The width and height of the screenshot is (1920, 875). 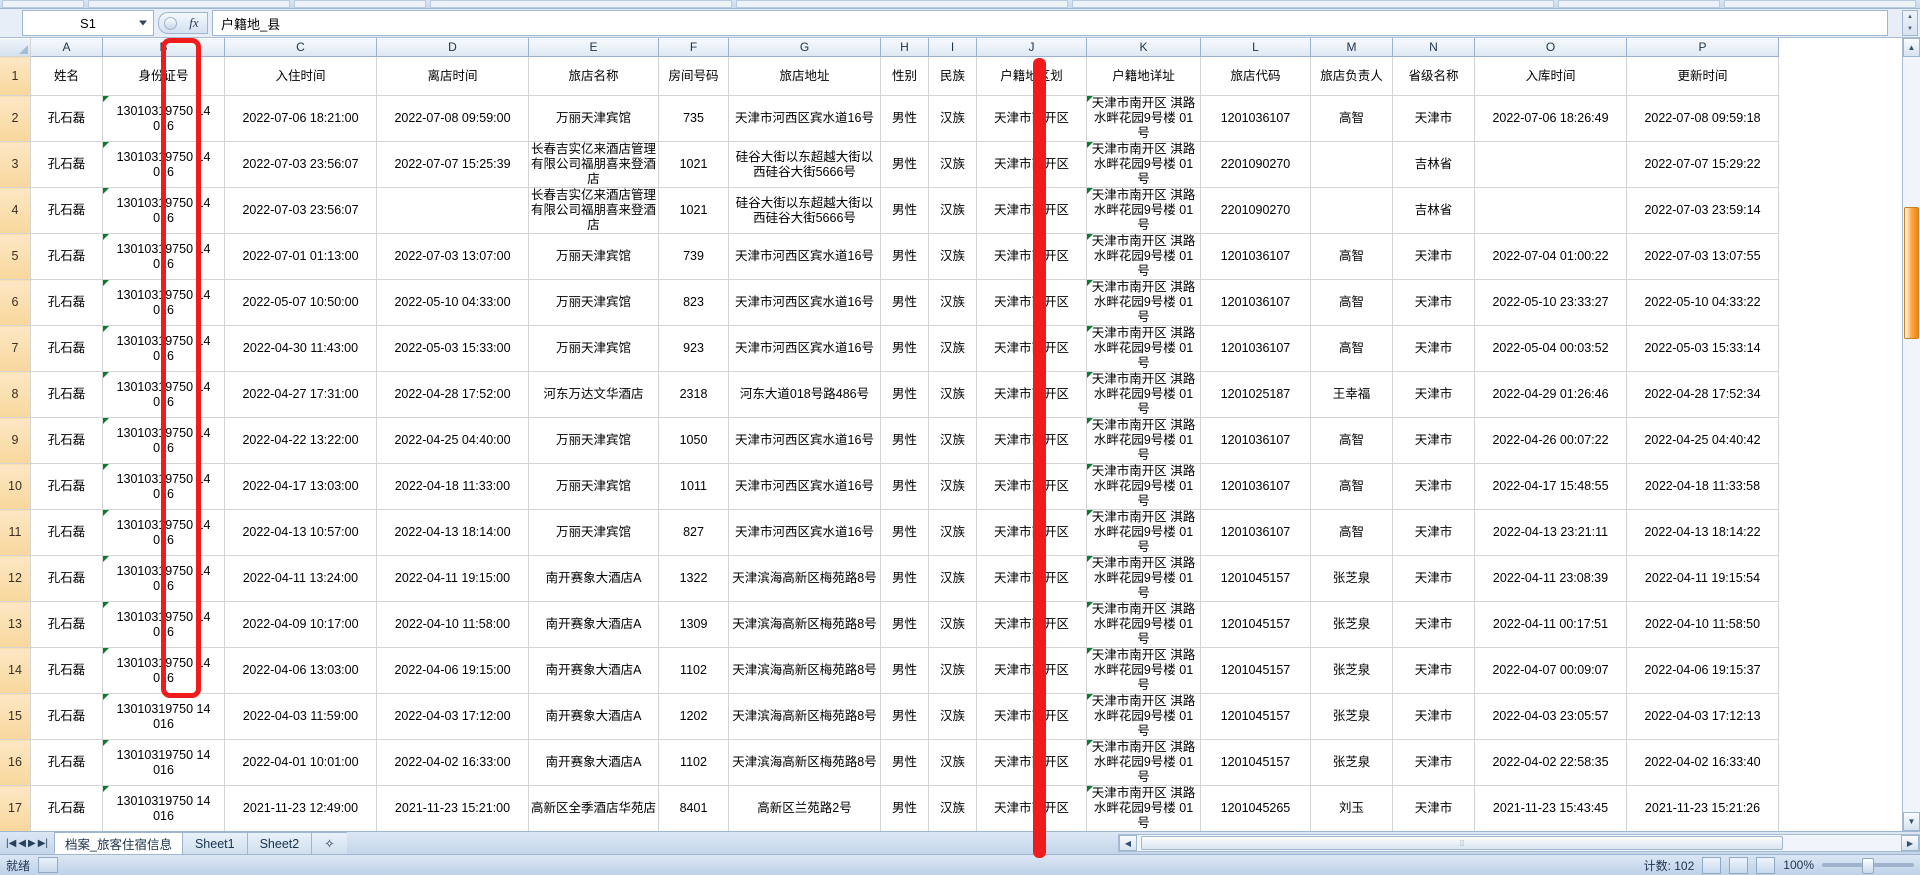 What do you see at coordinates (163, 440) in the screenshot?
I see `cell-B9: 13010319750 14 016` at bounding box center [163, 440].